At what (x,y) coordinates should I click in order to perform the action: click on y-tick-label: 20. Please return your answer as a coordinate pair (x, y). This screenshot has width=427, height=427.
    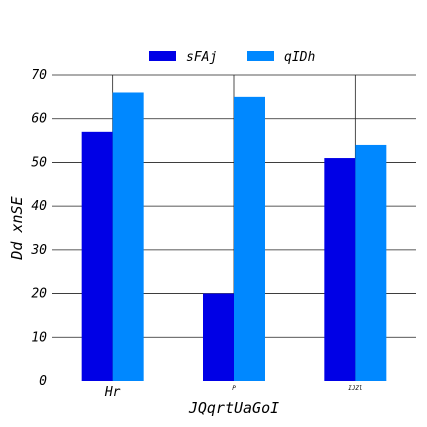
    Looking at the image, I should click on (39, 294).